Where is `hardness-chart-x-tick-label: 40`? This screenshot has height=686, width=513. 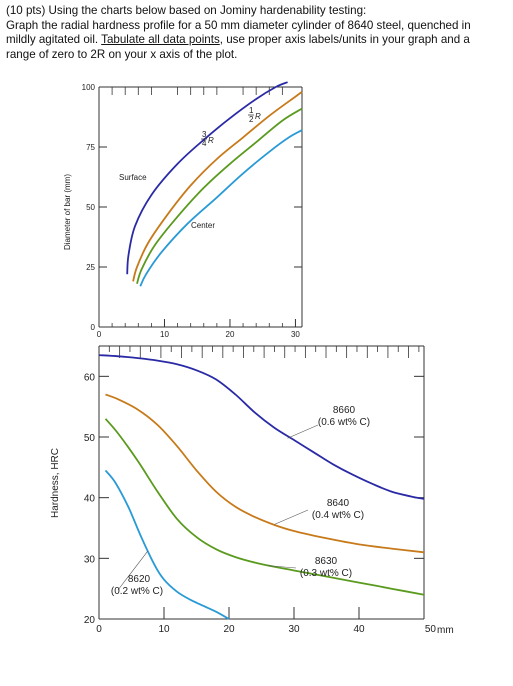
hardness-chart-x-tick-label: 40 is located at coordinates (359, 629).